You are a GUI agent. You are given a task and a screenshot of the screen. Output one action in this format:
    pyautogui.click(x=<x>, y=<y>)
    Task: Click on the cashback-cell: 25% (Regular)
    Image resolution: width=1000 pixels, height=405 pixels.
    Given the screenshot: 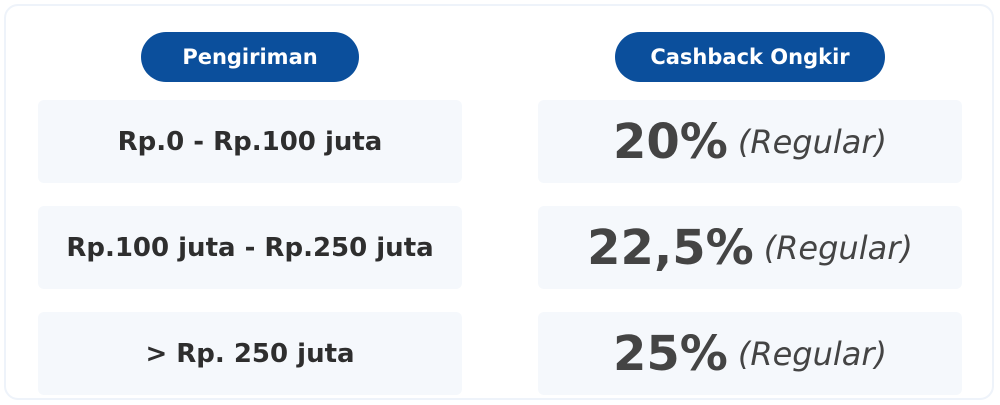 What is the action you would take?
    pyautogui.click(x=750, y=353)
    